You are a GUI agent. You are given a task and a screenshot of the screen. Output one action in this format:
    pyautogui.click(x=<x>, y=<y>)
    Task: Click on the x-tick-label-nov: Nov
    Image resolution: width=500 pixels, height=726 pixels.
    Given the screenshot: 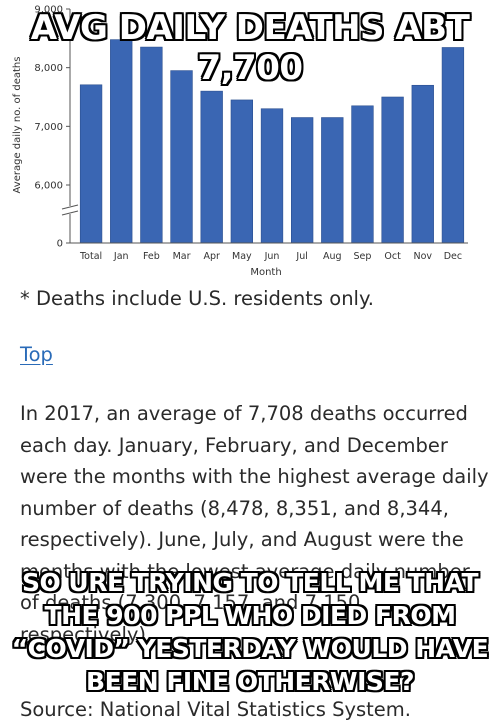 What is the action you would take?
    pyautogui.click(x=422, y=256)
    